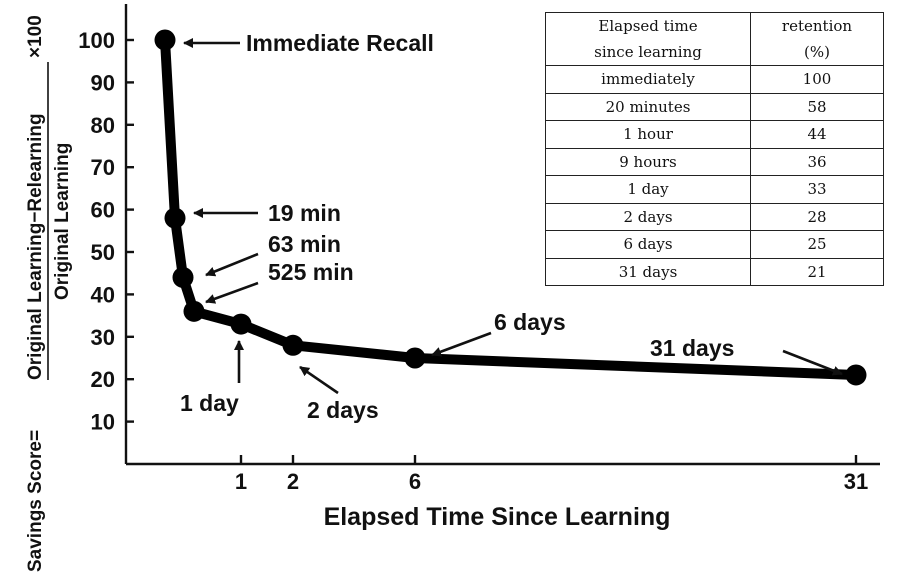 The height and width of the screenshot is (579, 906). What do you see at coordinates (103, 210) in the screenshot?
I see `y-tick-label: 60` at bounding box center [103, 210].